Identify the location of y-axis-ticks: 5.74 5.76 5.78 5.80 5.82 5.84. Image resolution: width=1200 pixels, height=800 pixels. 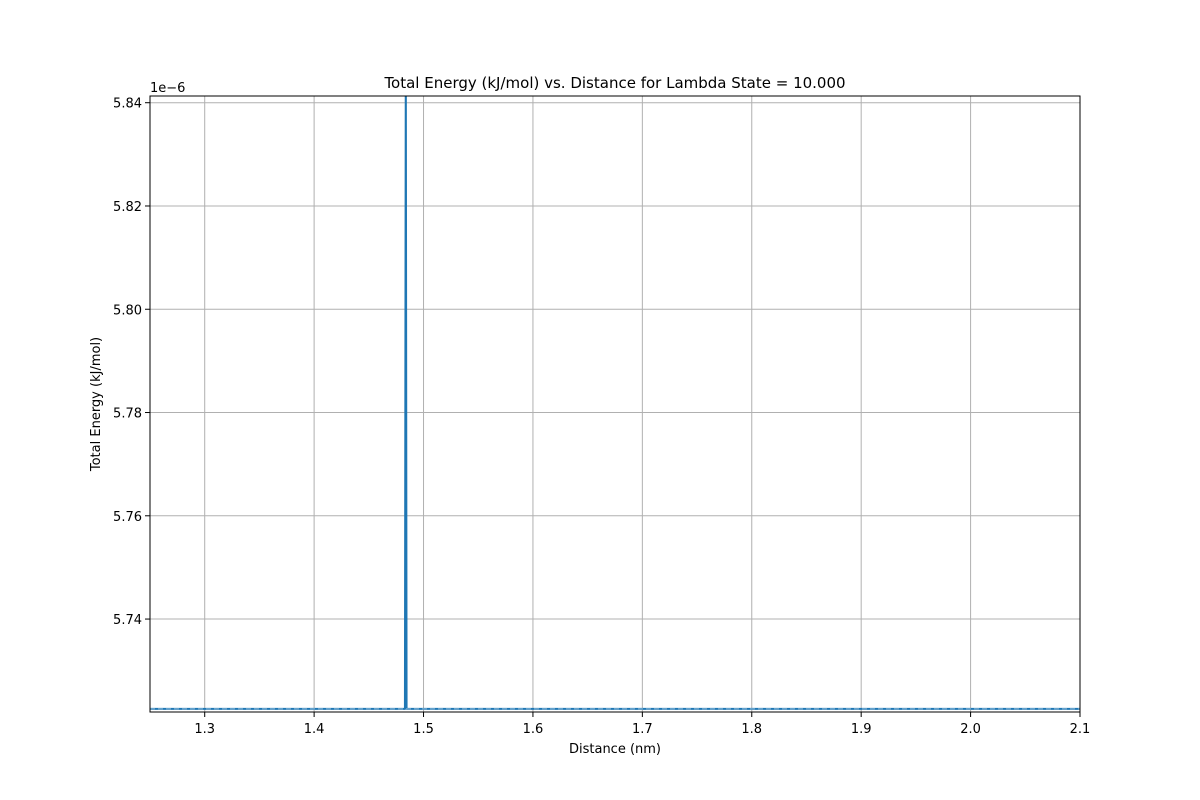
(131, 362).